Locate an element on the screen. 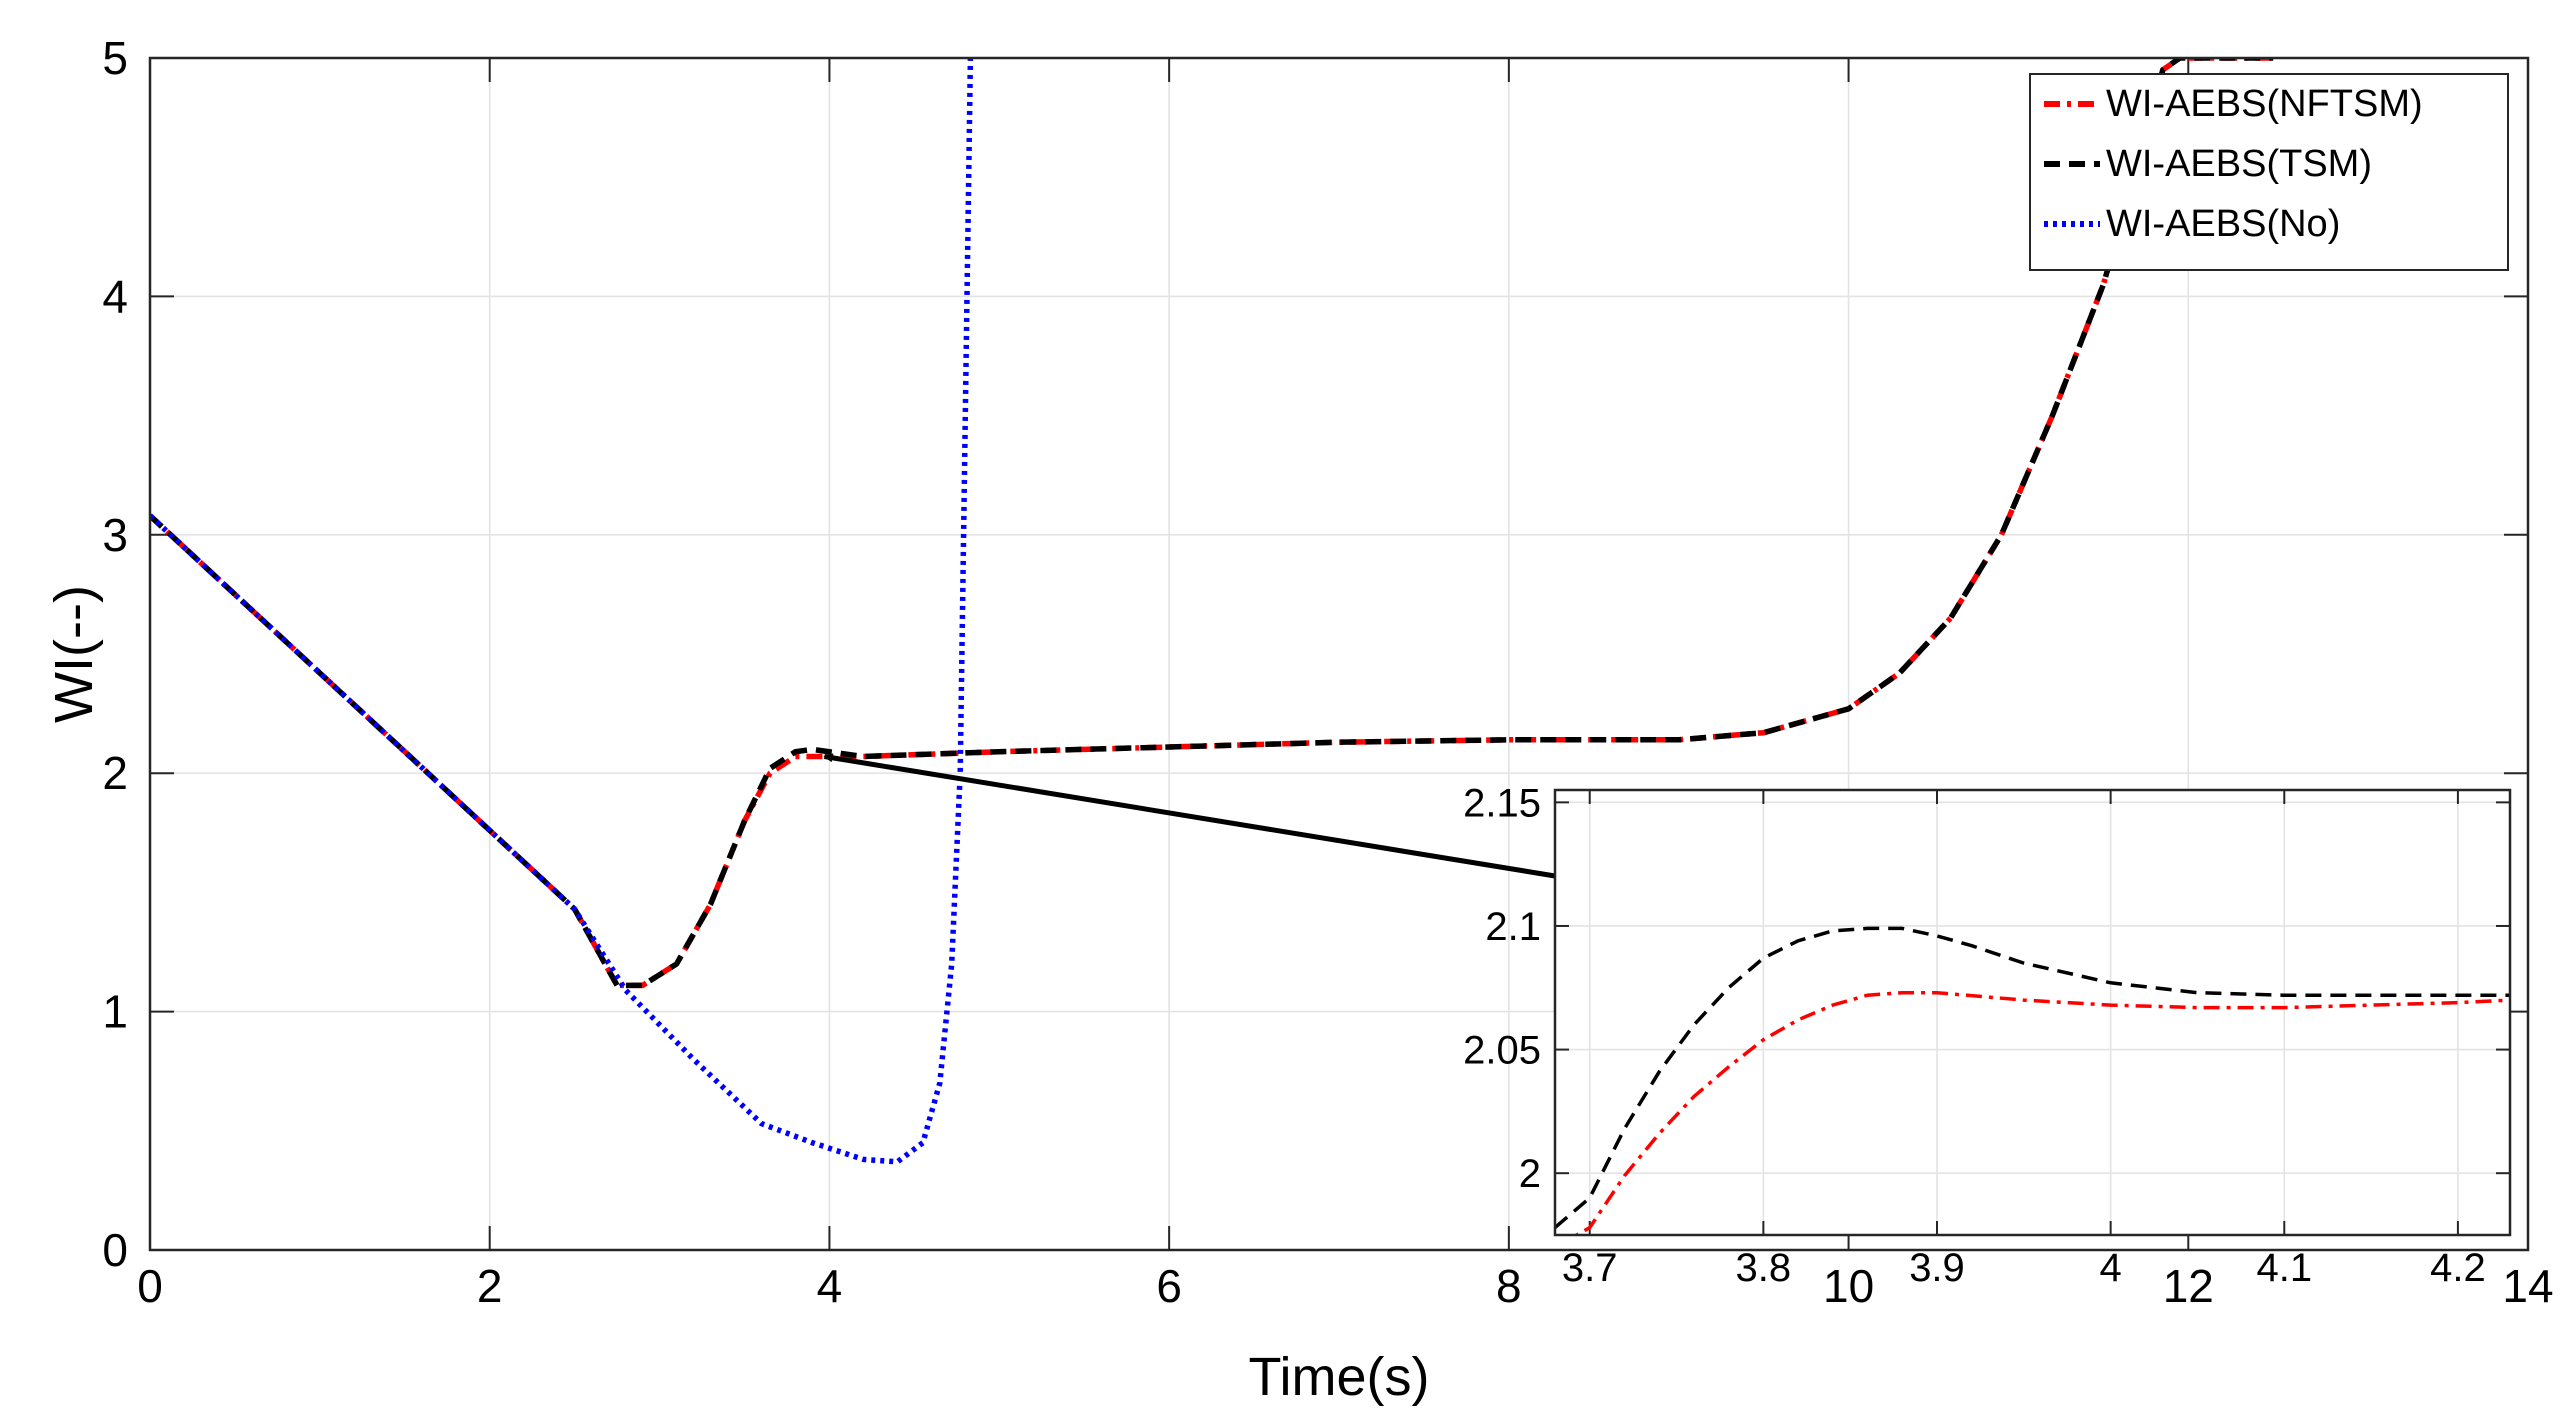  y-tick-label: 2.15 is located at coordinates (1502, 803).